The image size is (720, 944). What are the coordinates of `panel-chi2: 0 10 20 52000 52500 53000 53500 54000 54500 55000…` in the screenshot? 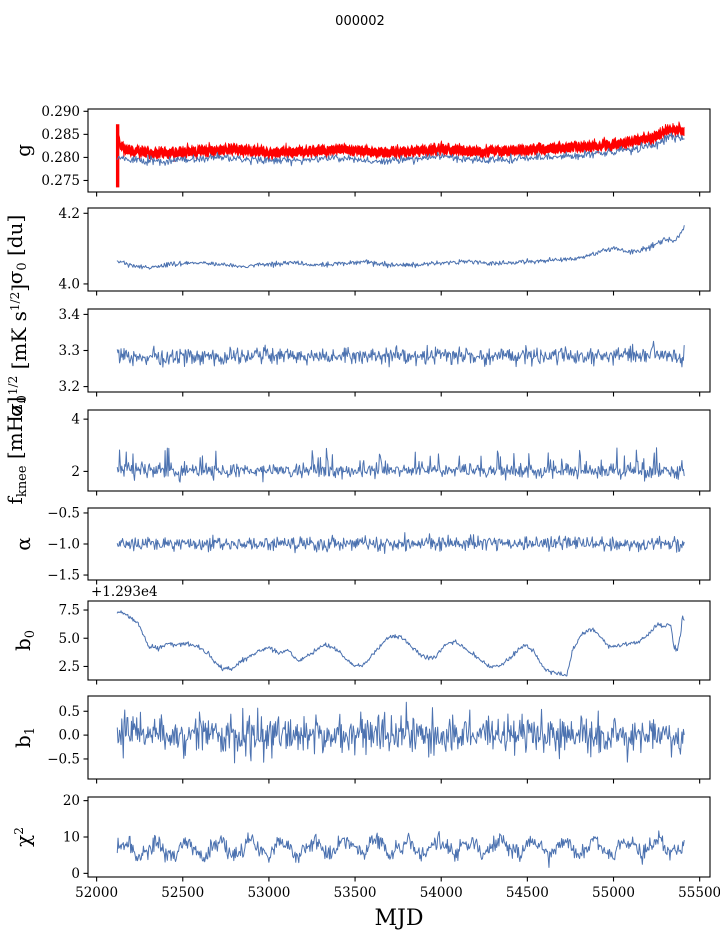 It's located at (365, 847).